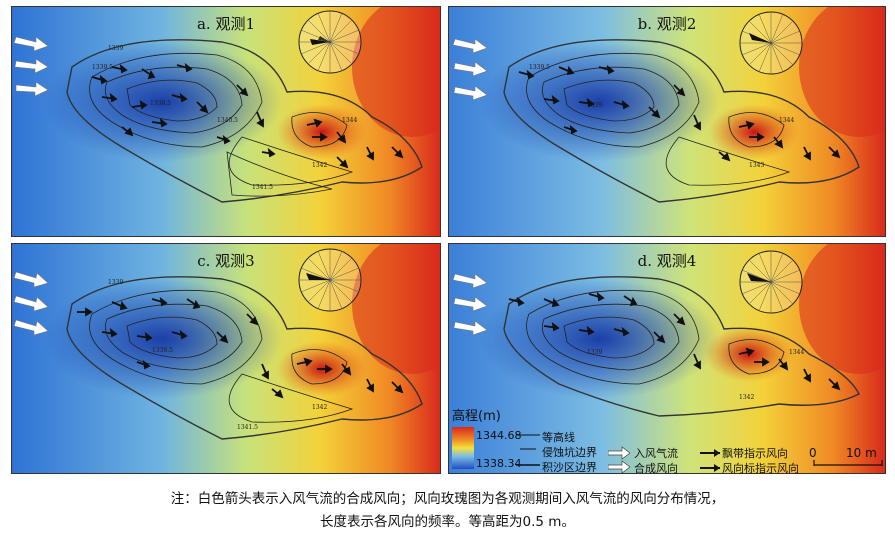 This screenshot has height=540, width=895. What do you see at coordinates (848, 463) in the screenshot?
I see `scale-bar` at bounding box center [848, 463].